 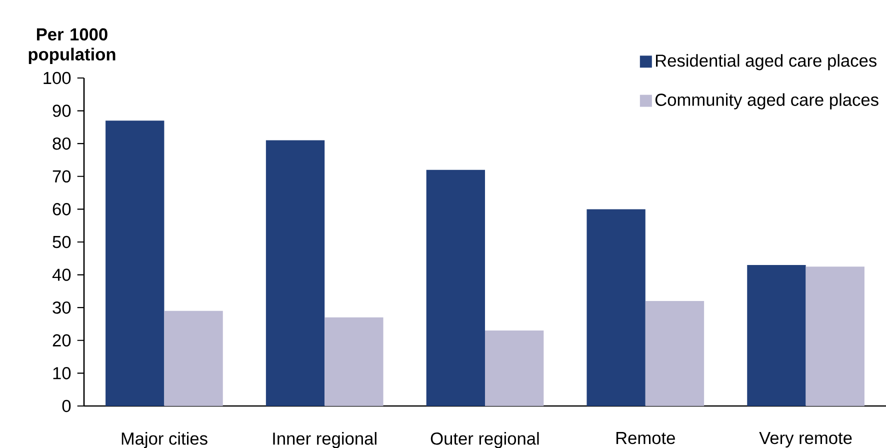 What do you see at coordinates (766, 101) in the screenshot?
I see `legend-label: Community aged care places` at bounding box center [766, 101].